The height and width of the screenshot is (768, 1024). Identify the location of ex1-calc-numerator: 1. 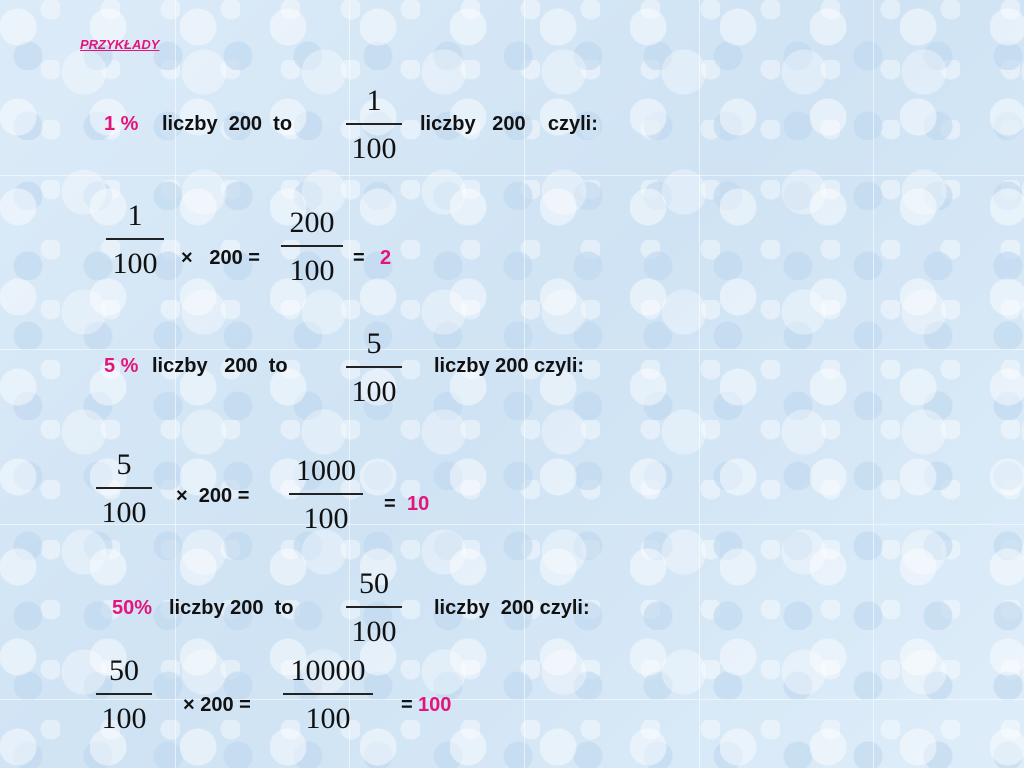
(135, 215).